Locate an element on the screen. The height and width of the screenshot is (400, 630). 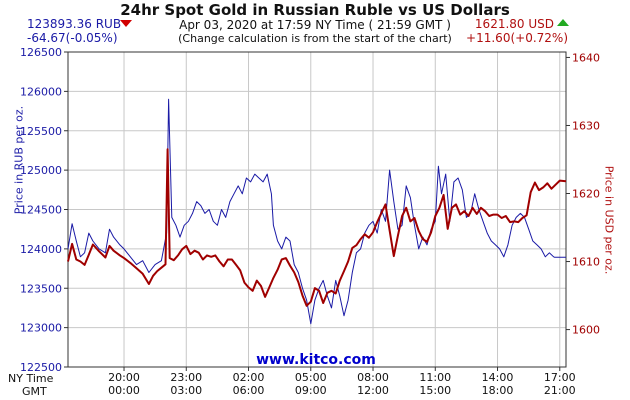
x-tick-label-gmt: 03:00 is located at coordinates (186, 390).